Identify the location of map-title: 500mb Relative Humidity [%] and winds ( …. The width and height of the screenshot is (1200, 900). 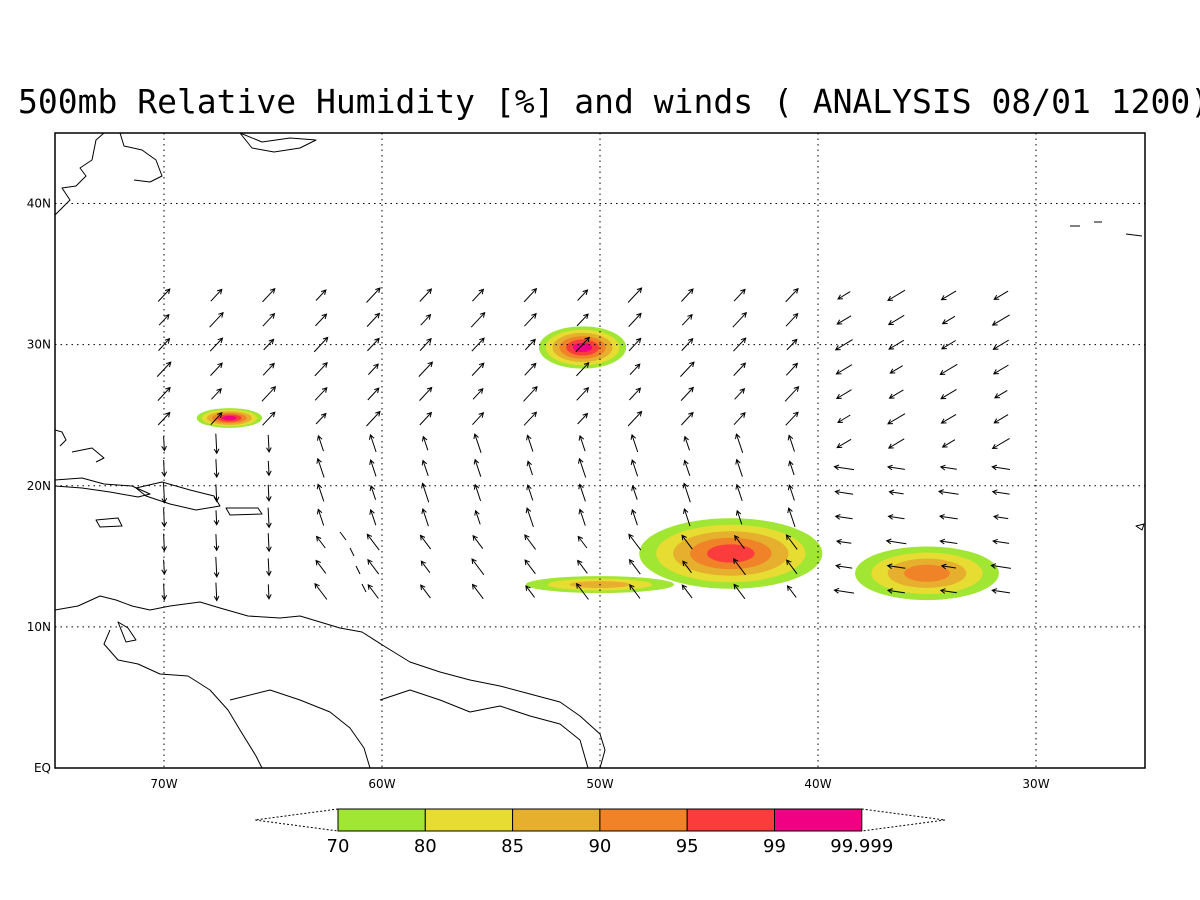
(609, 101).